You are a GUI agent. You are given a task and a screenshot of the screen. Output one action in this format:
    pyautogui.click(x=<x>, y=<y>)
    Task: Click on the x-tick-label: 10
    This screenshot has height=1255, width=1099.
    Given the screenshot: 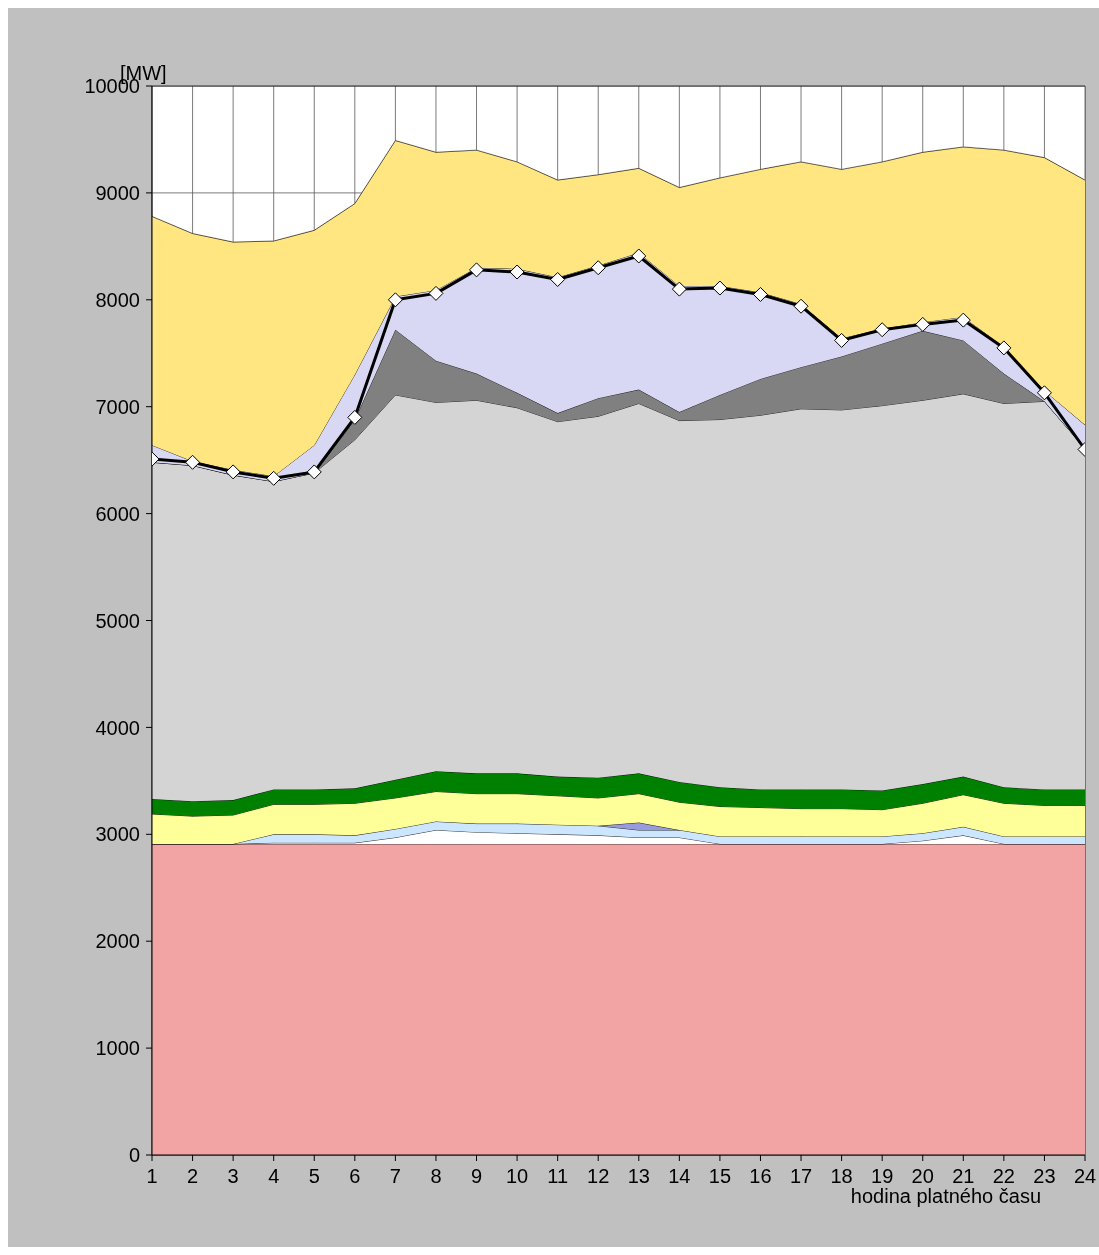 What is the action you would take?
    pyautogui.click(x=517, y=1176)
    